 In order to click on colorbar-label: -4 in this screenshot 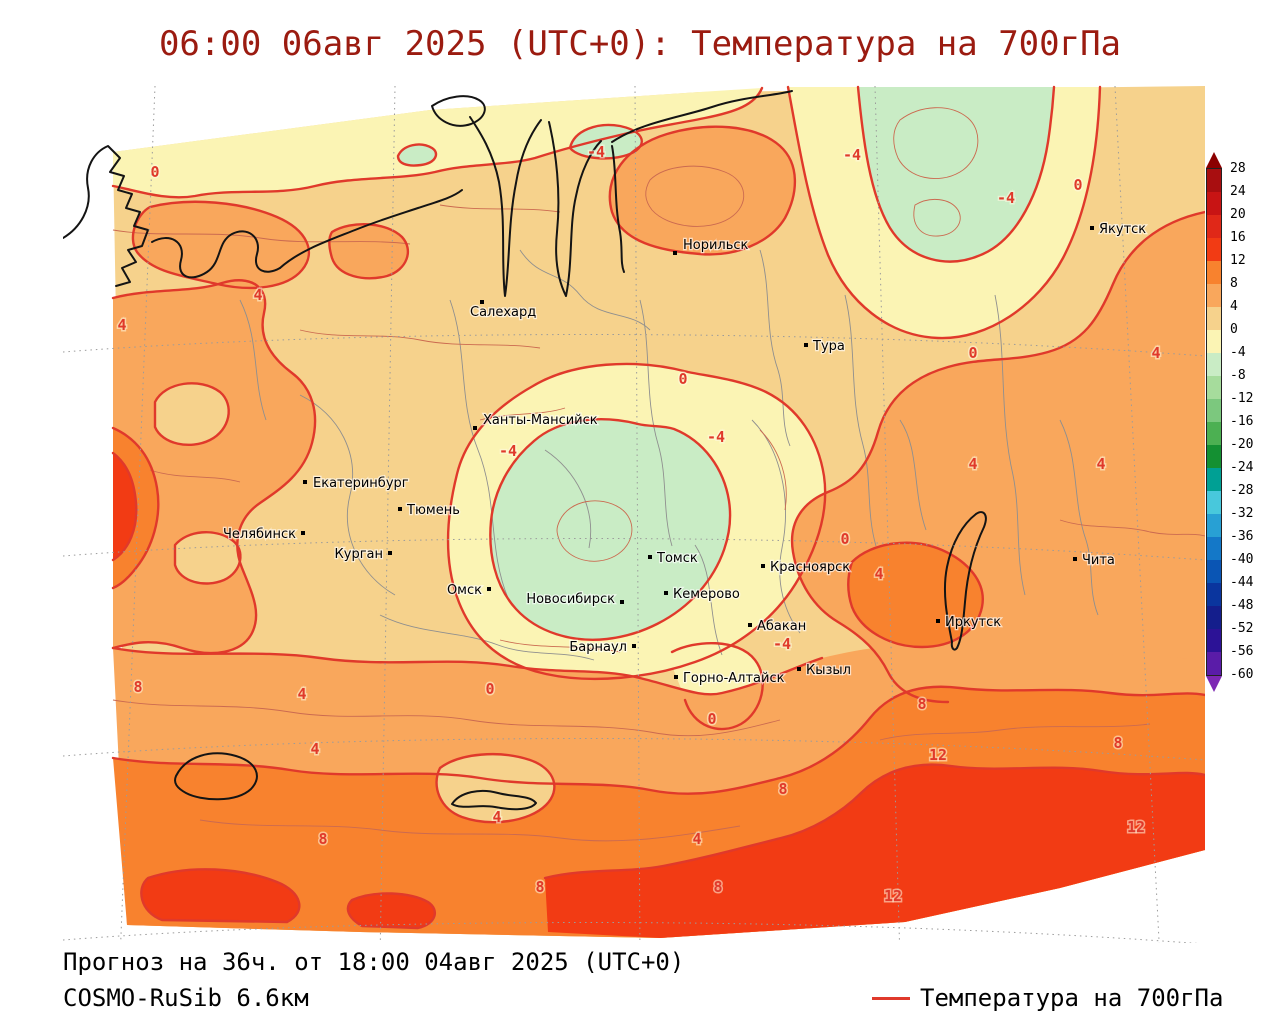, I will do `click(1238, 352)`.